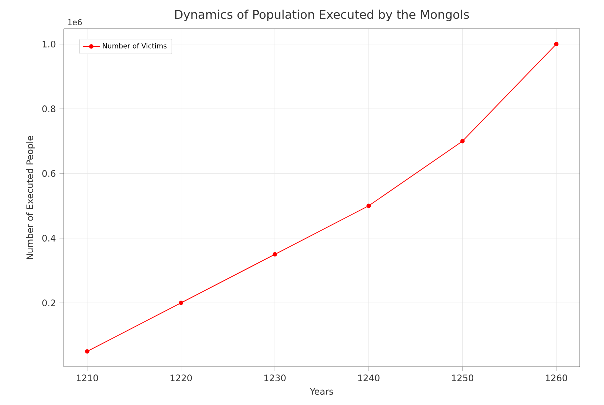 Image resolution: width=604 pixels, height=405 pixels. What do you see at coordinates (49, 44) in the screenshot?
I see `y-tick-label: 1.0` at bounding box center [49, 44].